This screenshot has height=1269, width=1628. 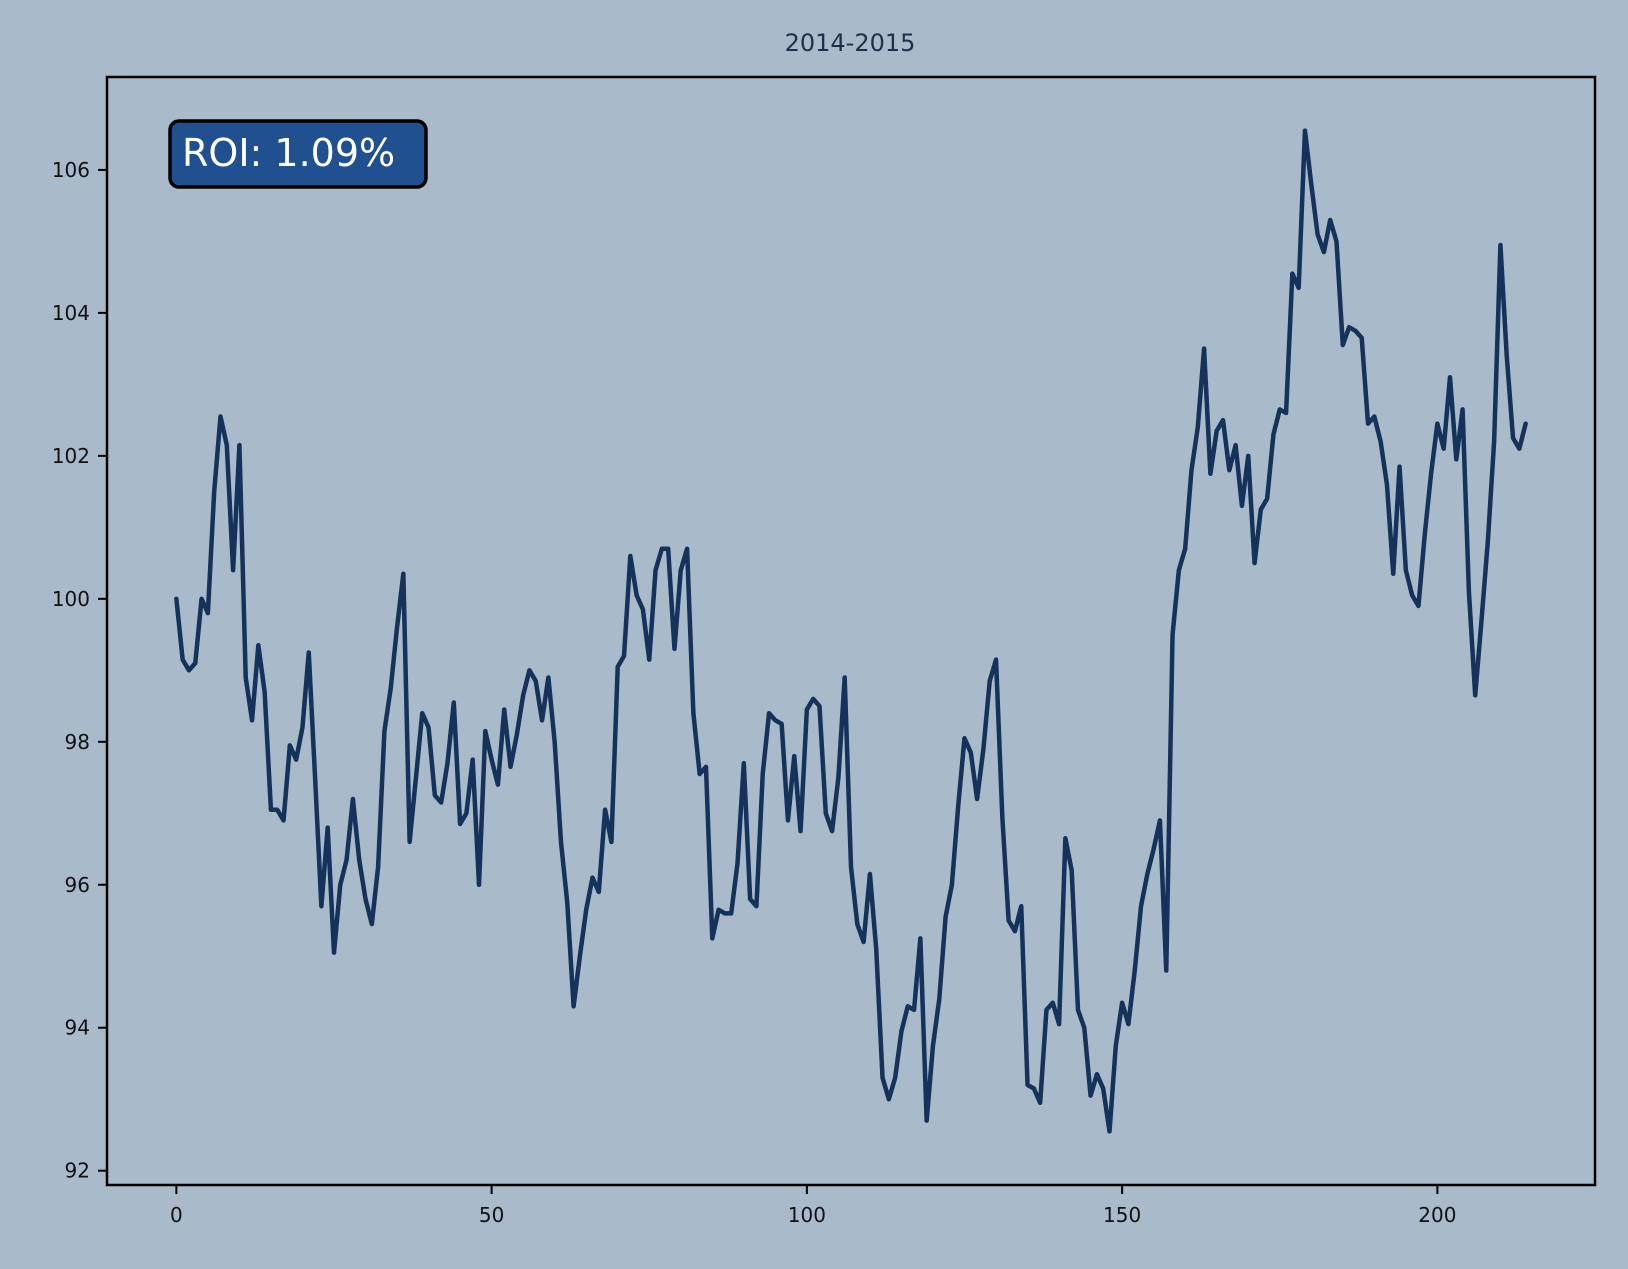 What do you see at coordinates (1437, 1215) in the screenshot?
I see `x-tick-label: 200` at bounding box center [1437, 1215].